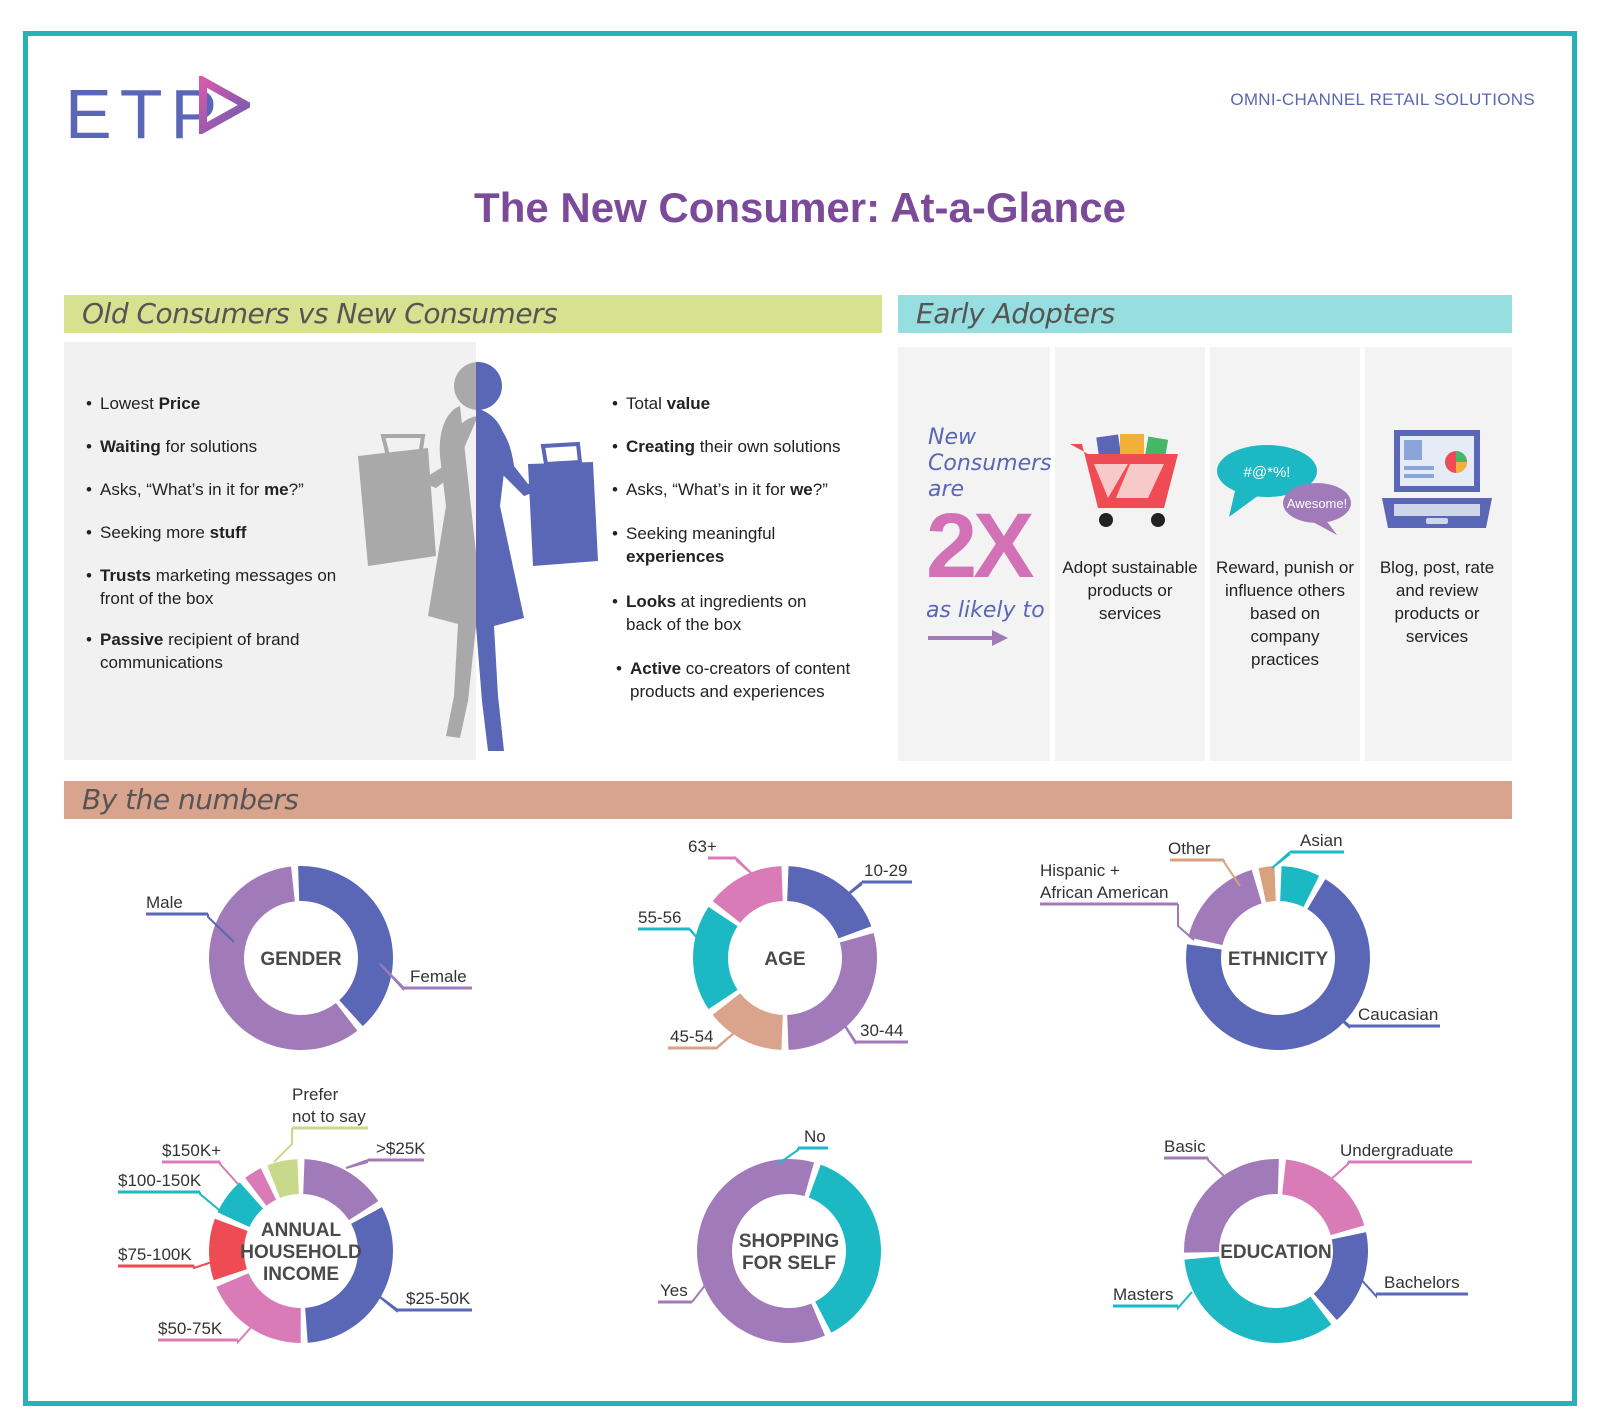  Describe the element at coordinates (155, 1254) in the screenshot. I see `slice-label: $75-100K` at that location.